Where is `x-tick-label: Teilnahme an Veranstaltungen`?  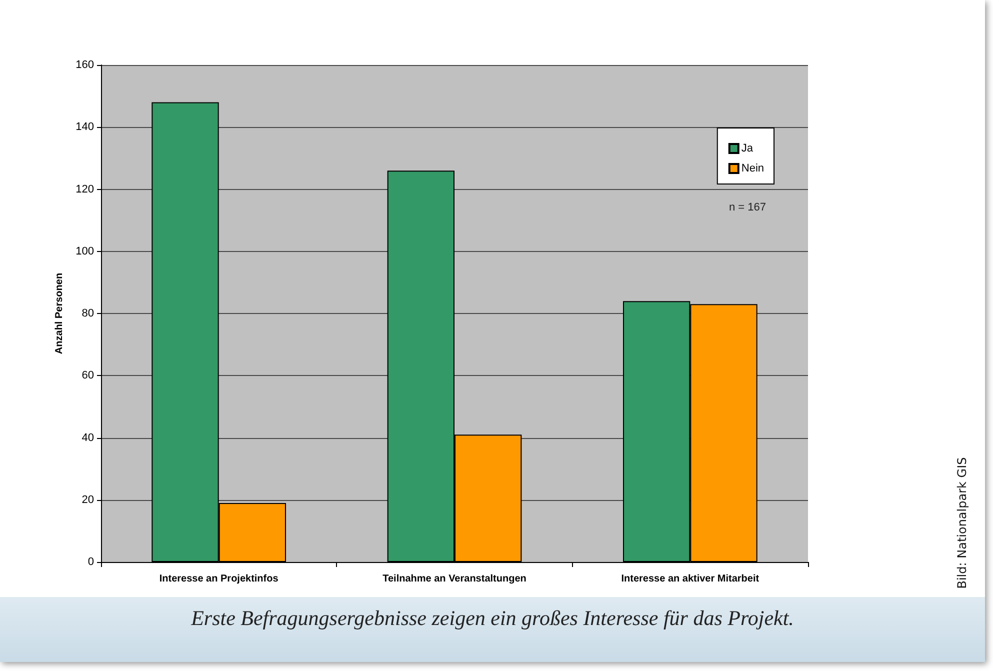 x-tick-label: Teilnahme an Veranstaltungen is located at coordinates (454, 579).